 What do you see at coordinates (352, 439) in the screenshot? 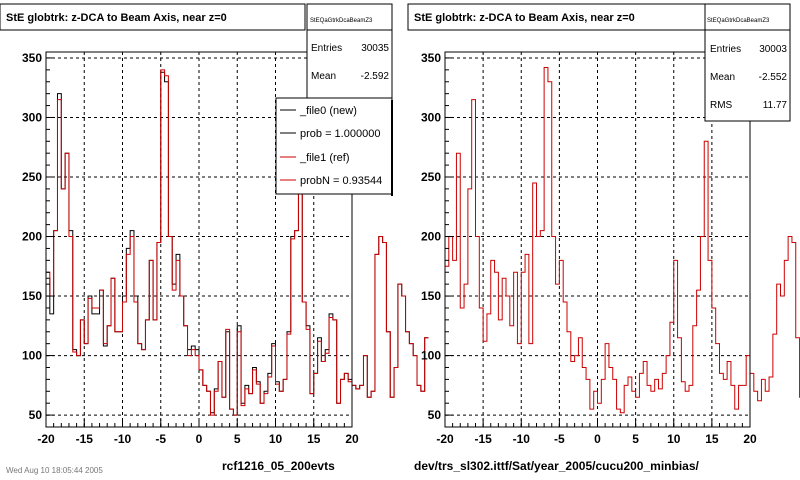
I see `left-x-tick-label: 20` at bounding box center [352, 439].